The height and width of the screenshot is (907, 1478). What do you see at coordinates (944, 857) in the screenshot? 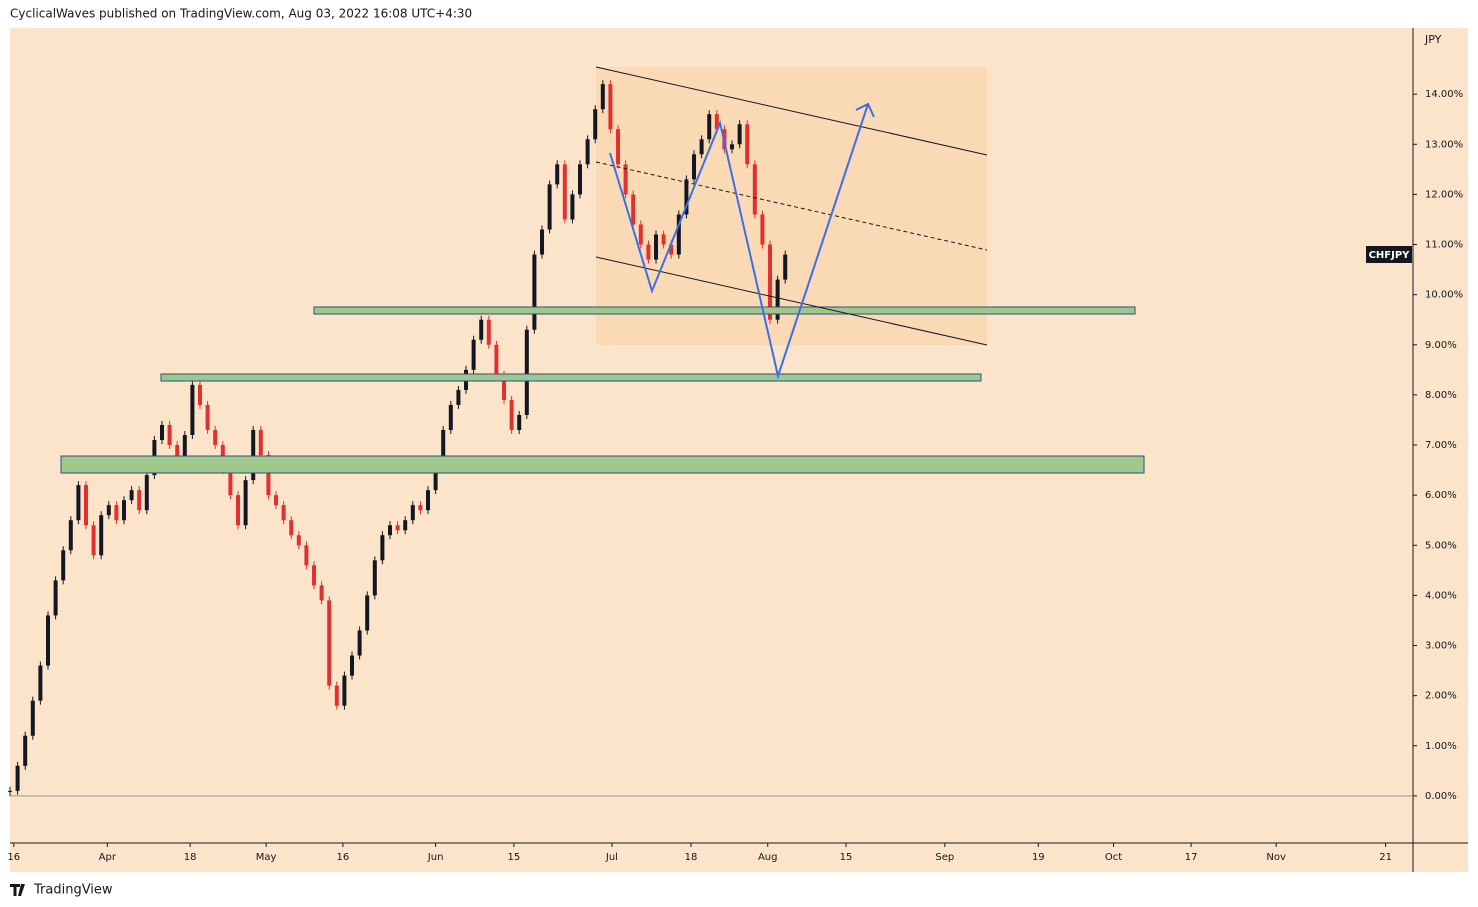
I see `x-tick-label: Sep` at bounding box center [944, 857].